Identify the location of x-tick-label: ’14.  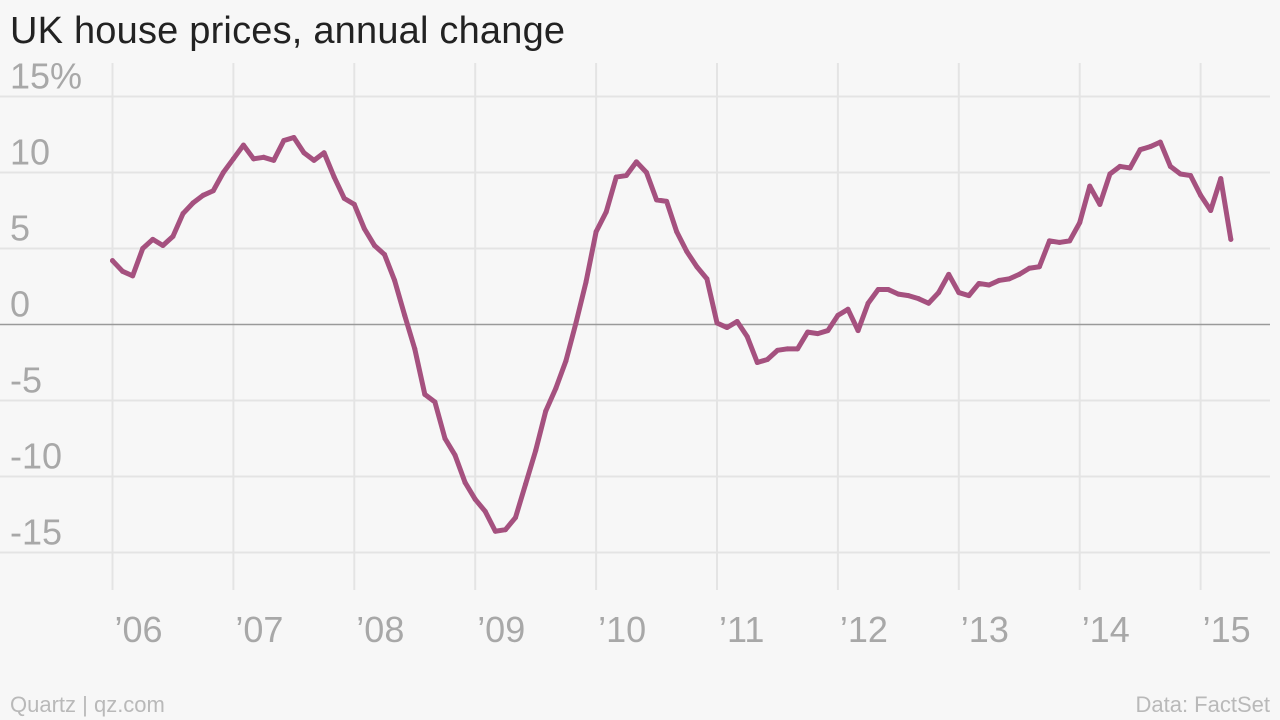
(1106, 629).